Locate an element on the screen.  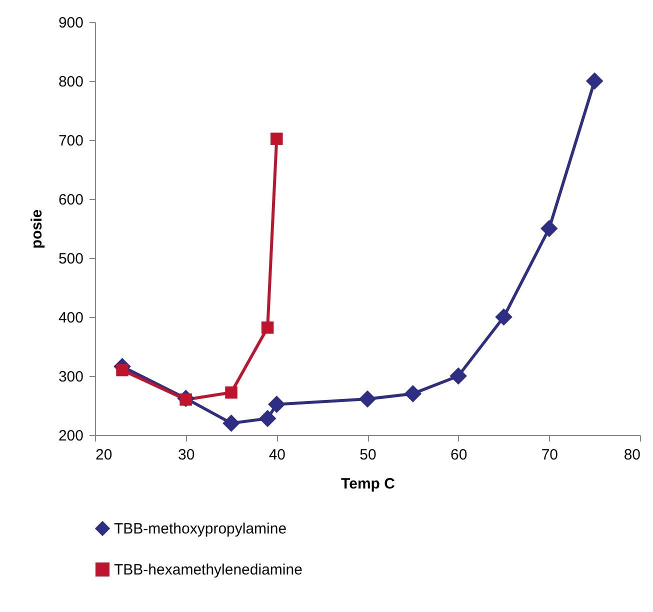
y-tick-label: 600 is located at coordinates (71, 200).